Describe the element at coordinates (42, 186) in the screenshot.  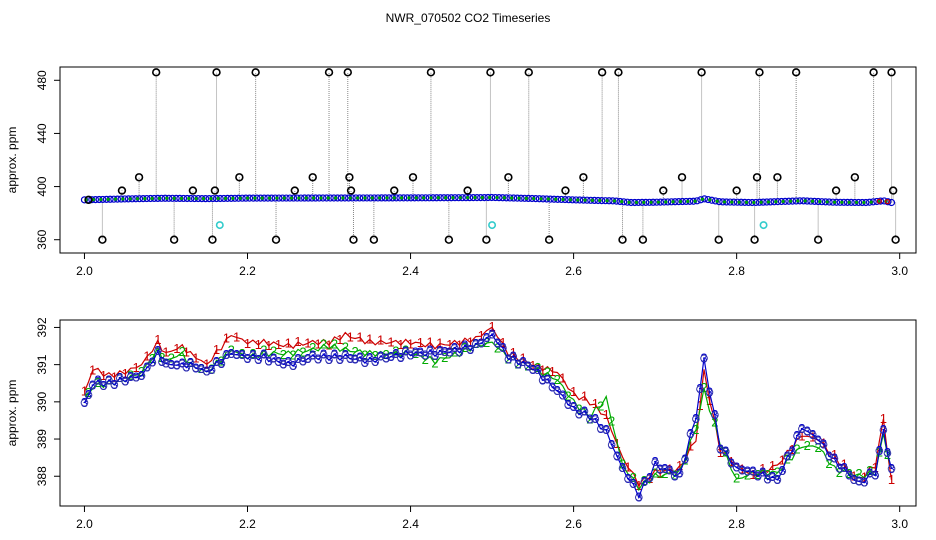
I see `y-tick-label: 400` at that location.